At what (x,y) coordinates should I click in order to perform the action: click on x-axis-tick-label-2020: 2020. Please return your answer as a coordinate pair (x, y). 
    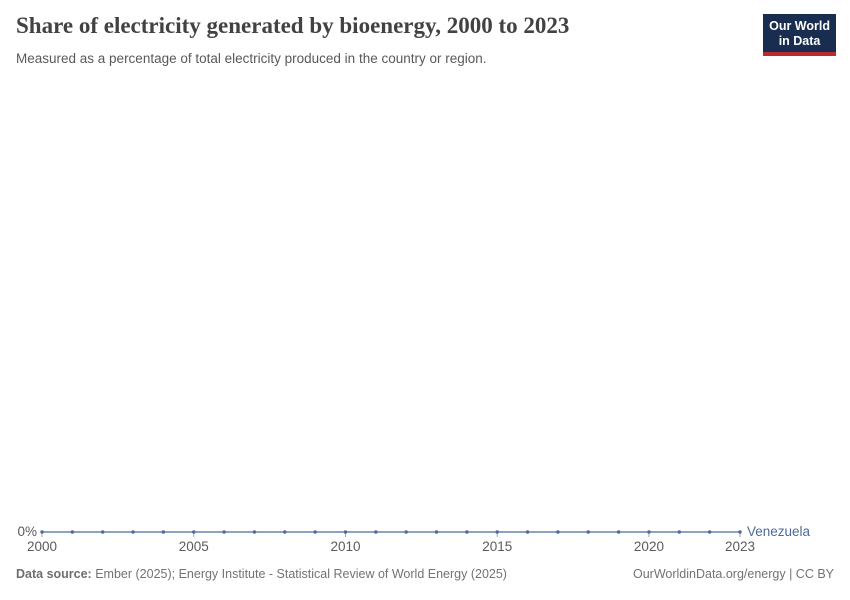
    Looking at the image, I should click on (649, 546).